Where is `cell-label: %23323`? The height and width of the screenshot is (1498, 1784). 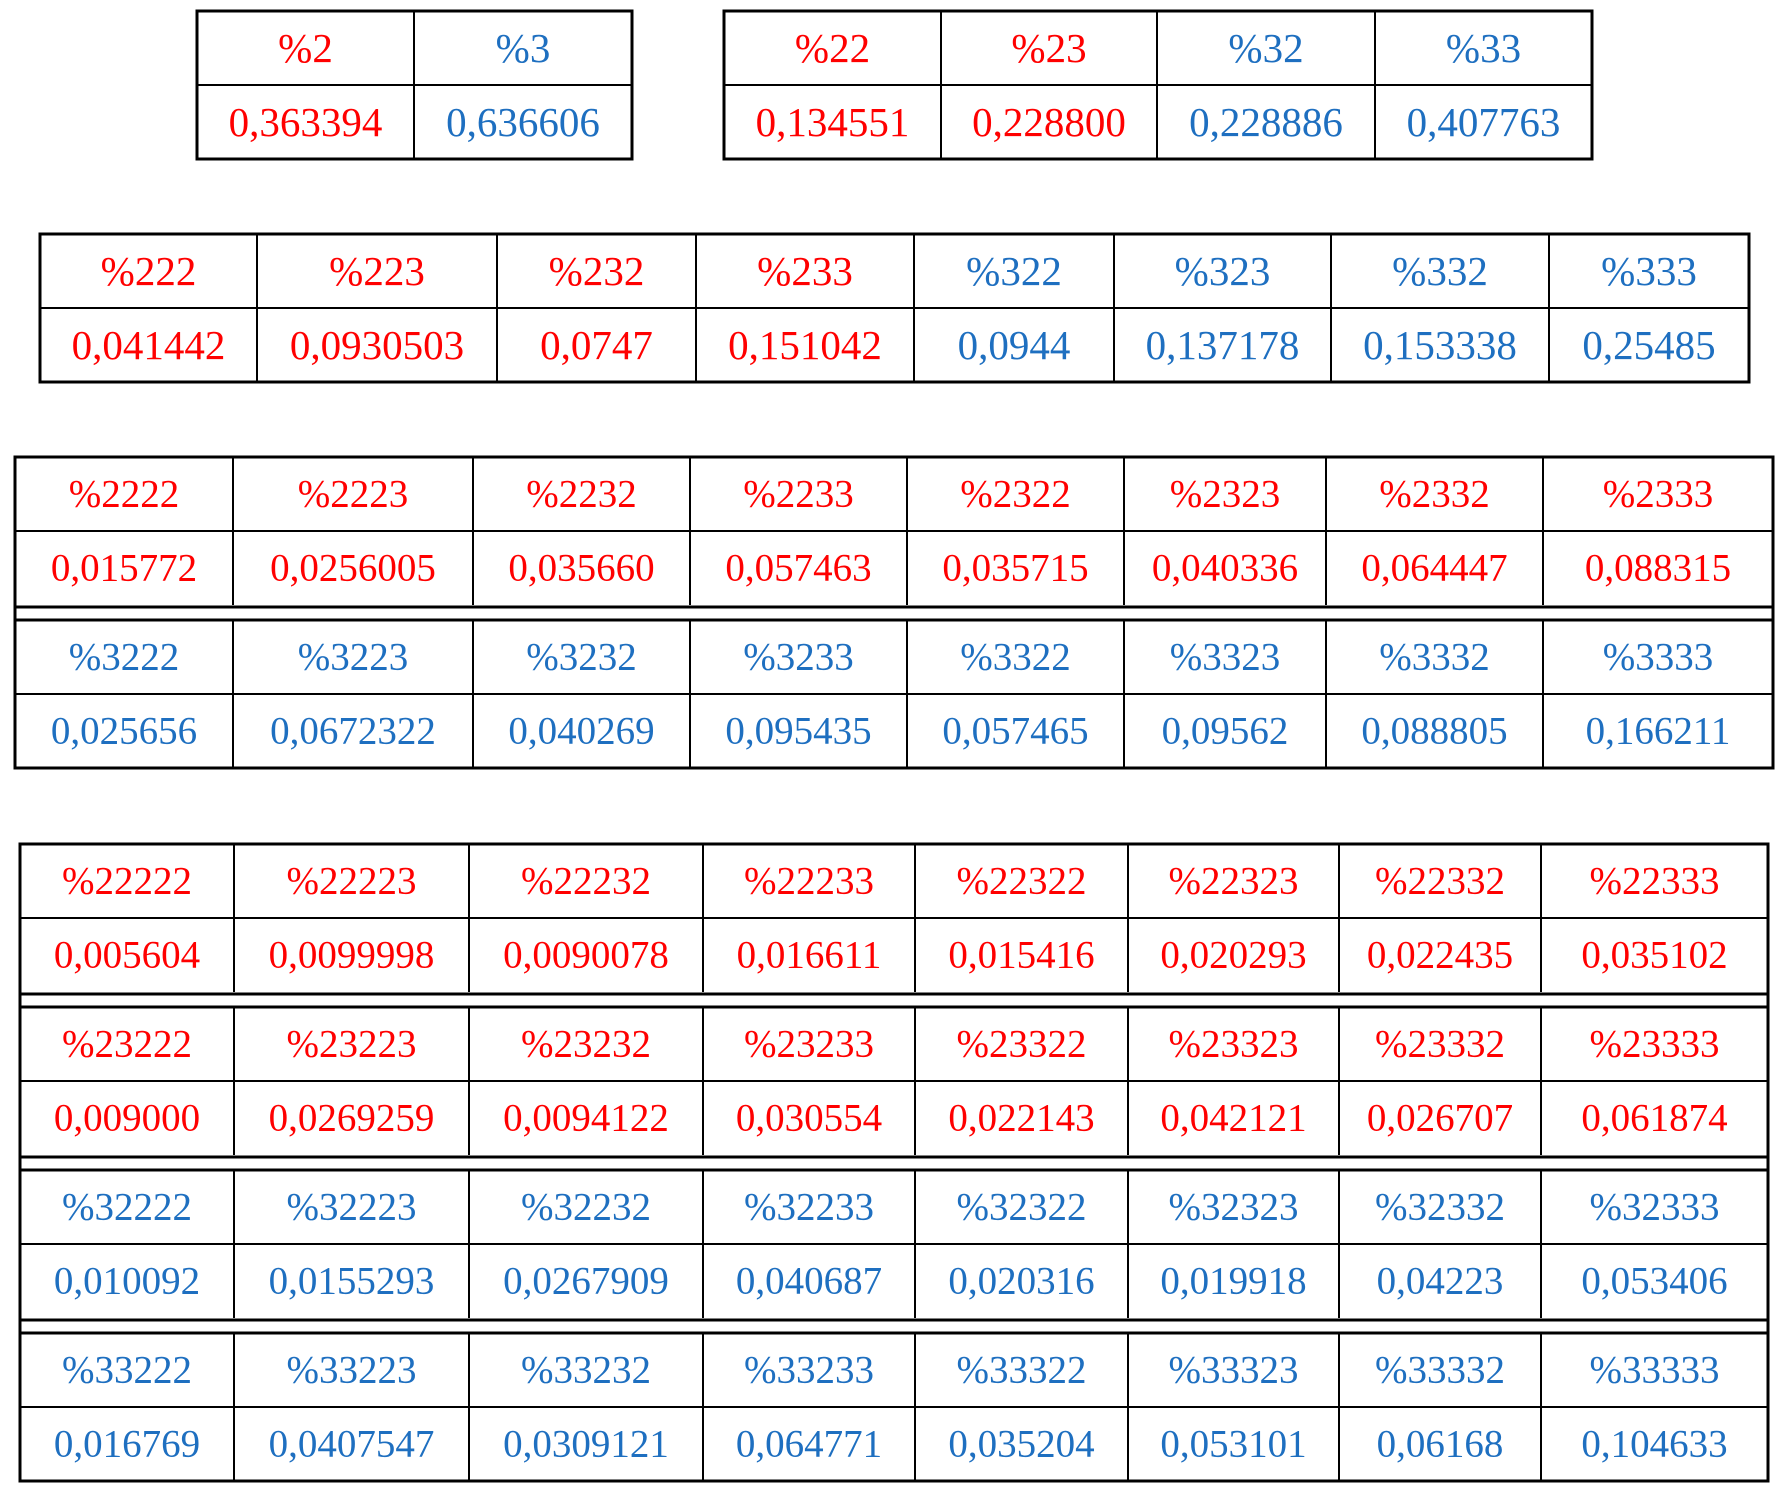
cell-label: %23323 is located at coordinates (1234, 1044).